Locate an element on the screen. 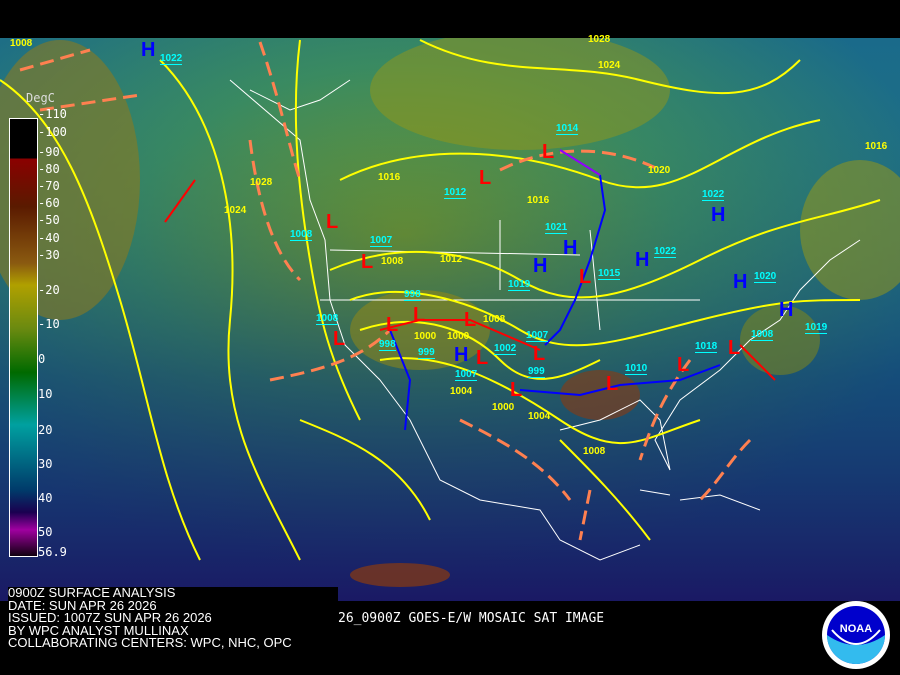 Image resolution: width=900 pixels, height=675 pixels. colorbar-tick: -110 is located at coordinates (52, 114).